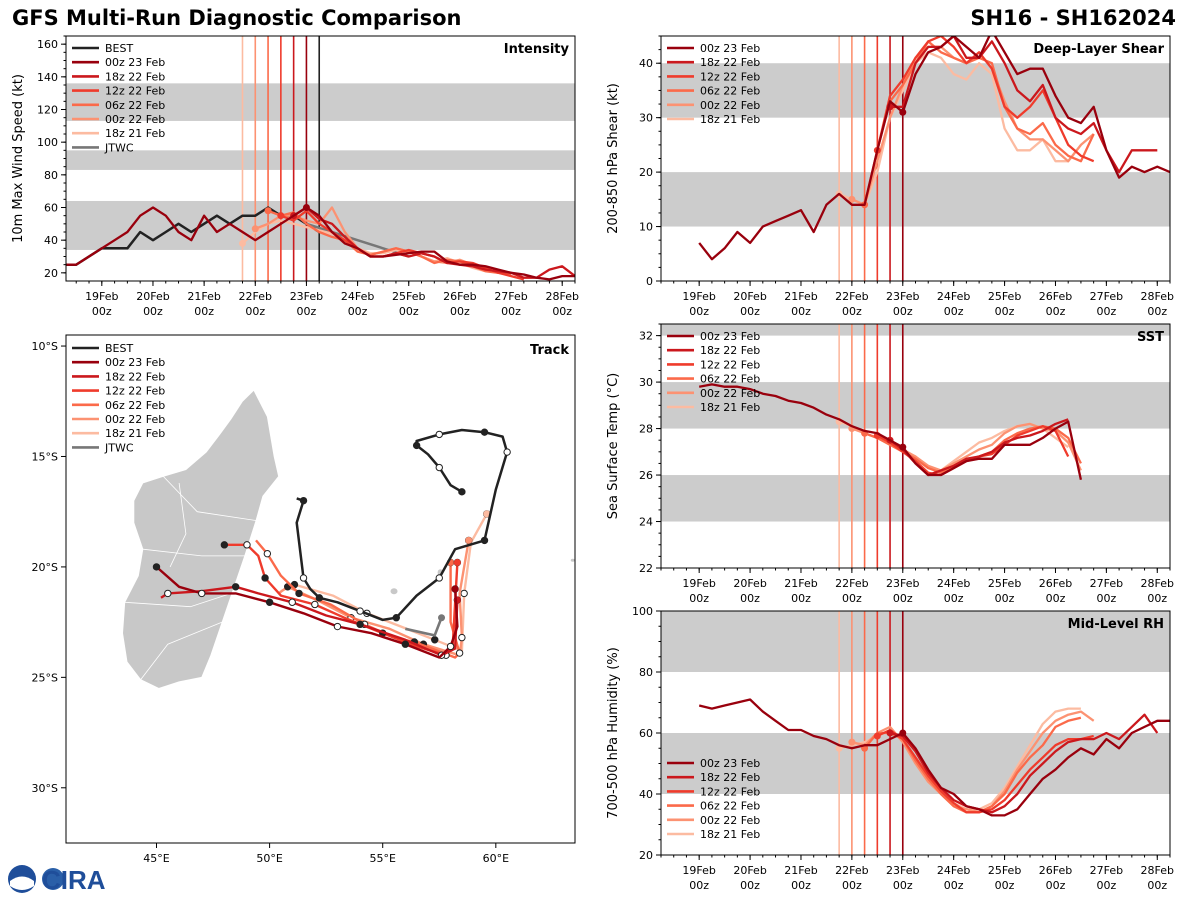  What do you see at coordinates (1157, 870) in the screenshot?
I see `x-tick-label: 28Feb` at bounding box center [1157, 870].